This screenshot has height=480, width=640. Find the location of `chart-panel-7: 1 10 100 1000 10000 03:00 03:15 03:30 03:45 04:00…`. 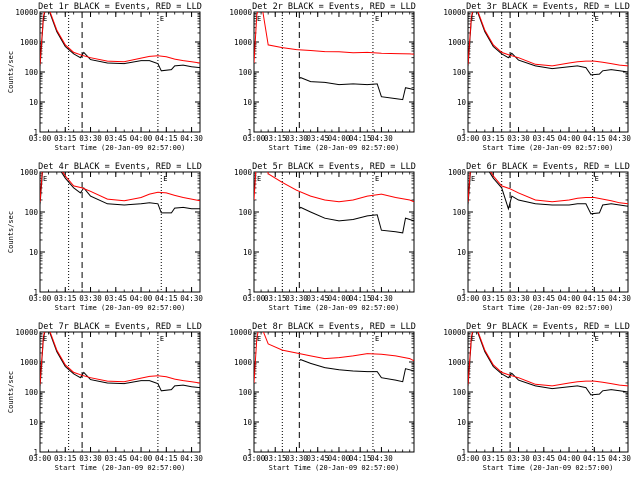

chart-panel-7: 1 10 100 1000 10000 03:00 03:15 03:30 03:45 04:00… is located at coordinates (105, 397).